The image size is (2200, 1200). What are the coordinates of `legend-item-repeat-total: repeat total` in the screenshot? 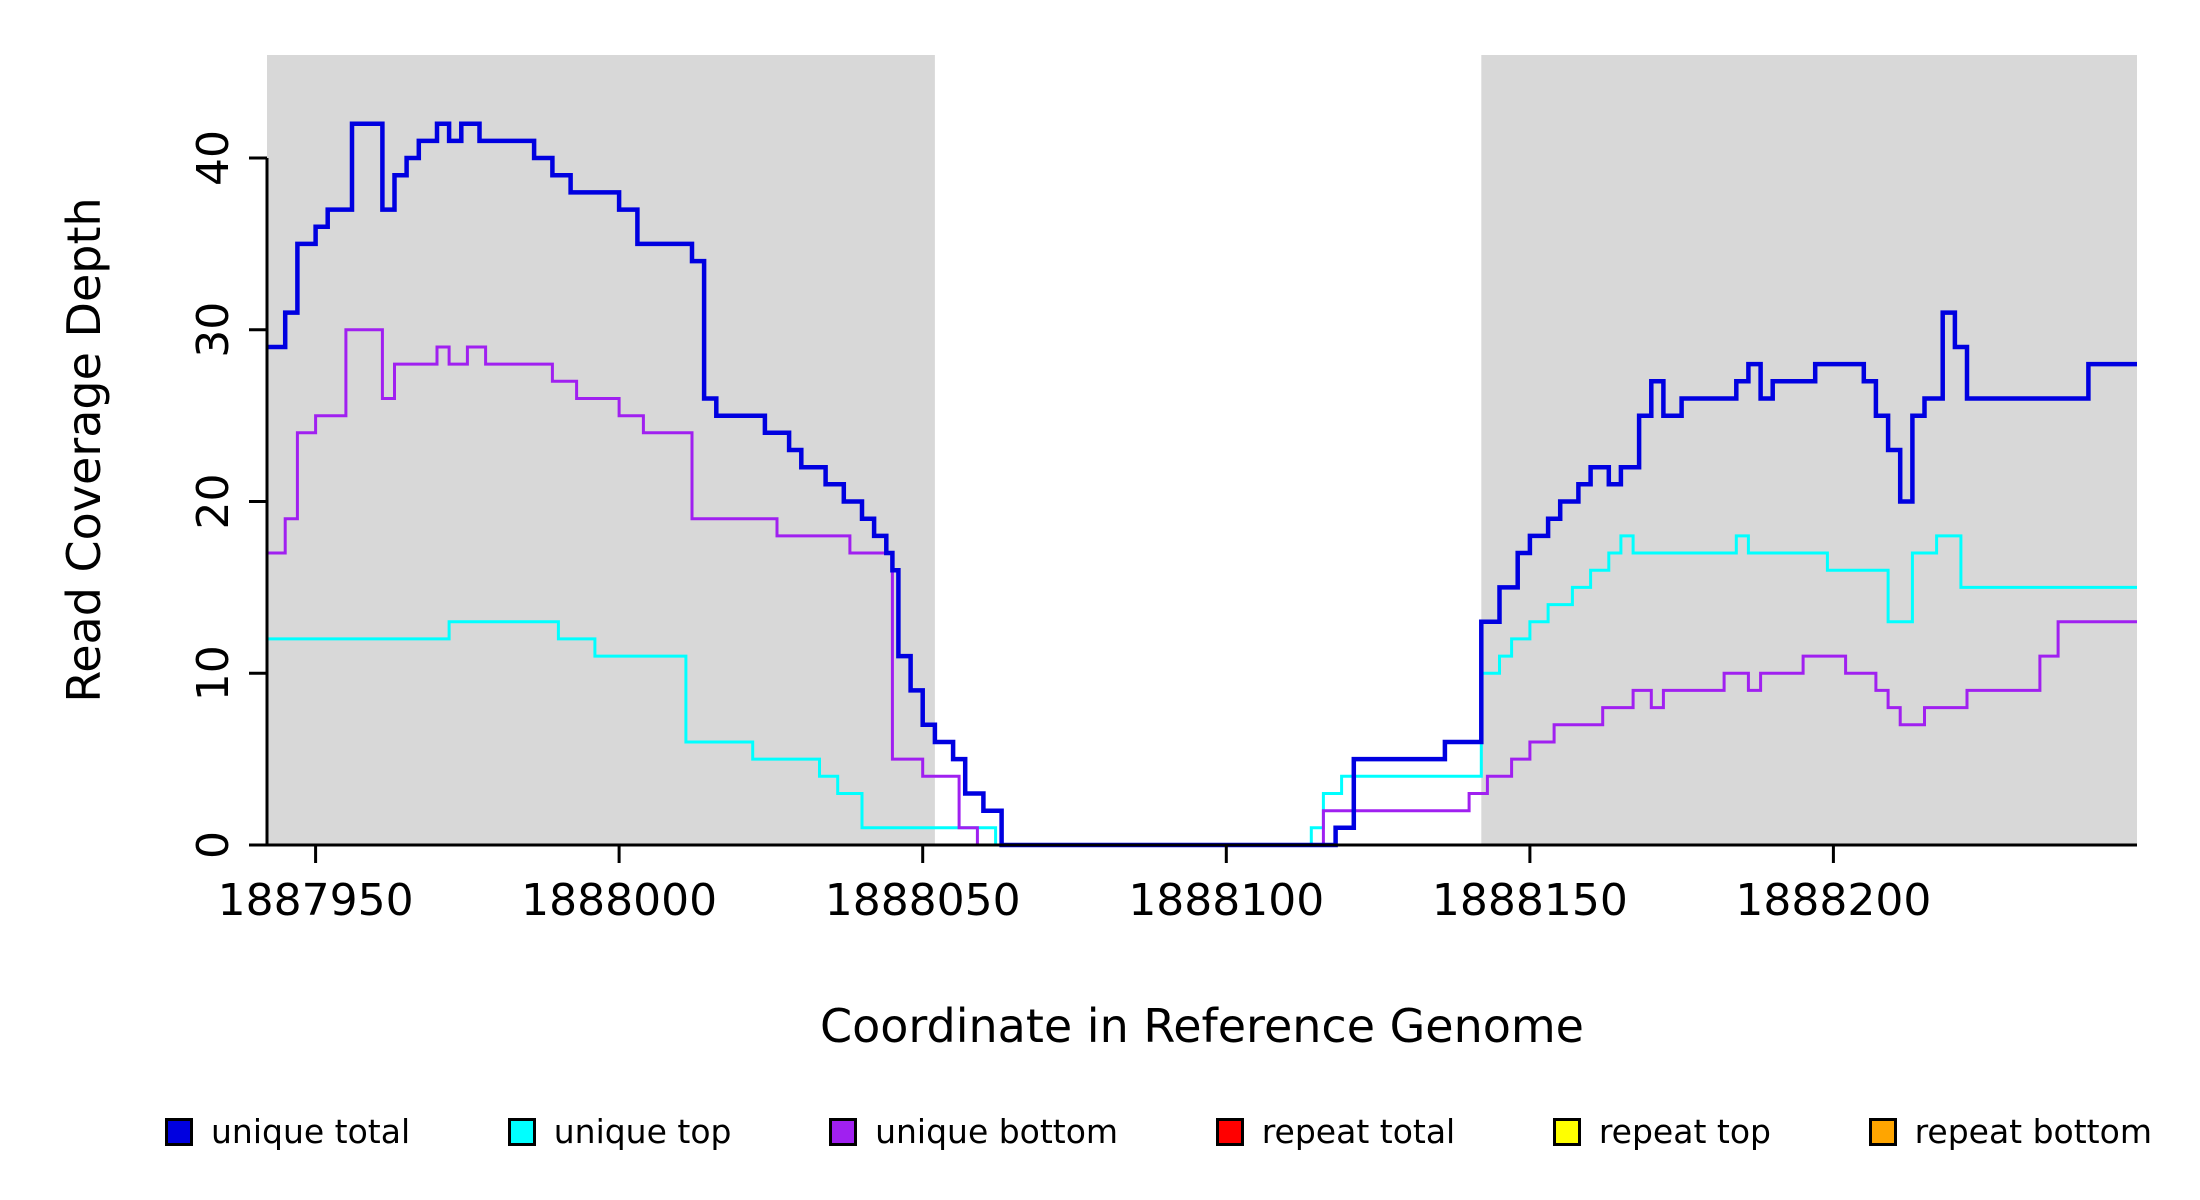 It's located at (1335, 1131).